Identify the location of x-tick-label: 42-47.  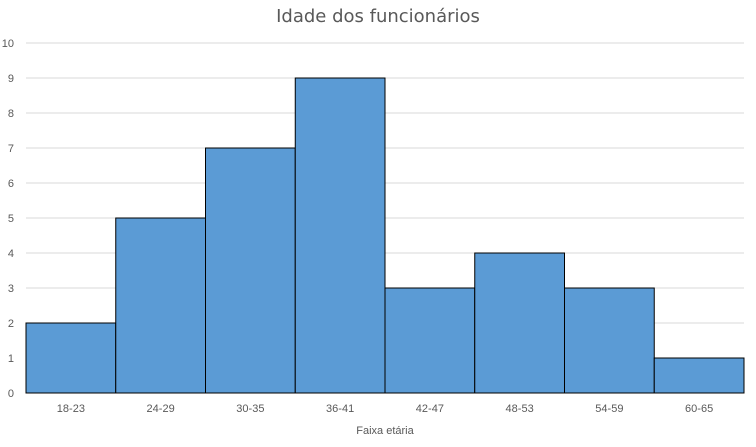
(430, 409).